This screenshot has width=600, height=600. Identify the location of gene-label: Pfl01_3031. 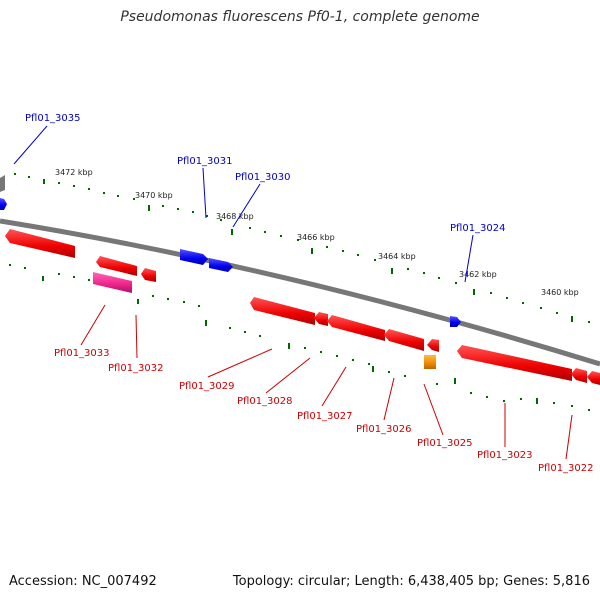
(205, 161).